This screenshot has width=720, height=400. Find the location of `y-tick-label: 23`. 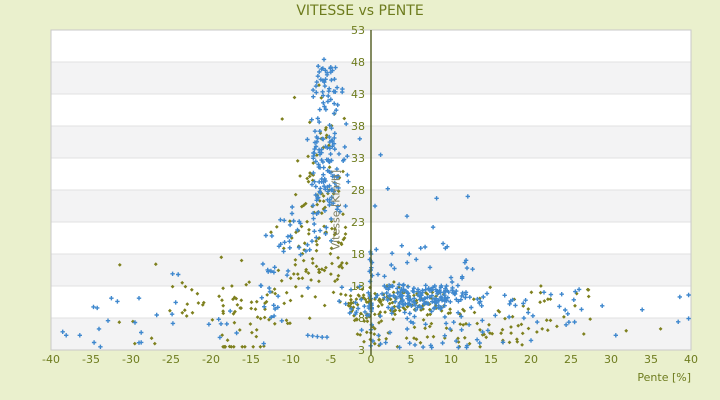

y-tick-label: 23 is located at coordinates (358, 222).